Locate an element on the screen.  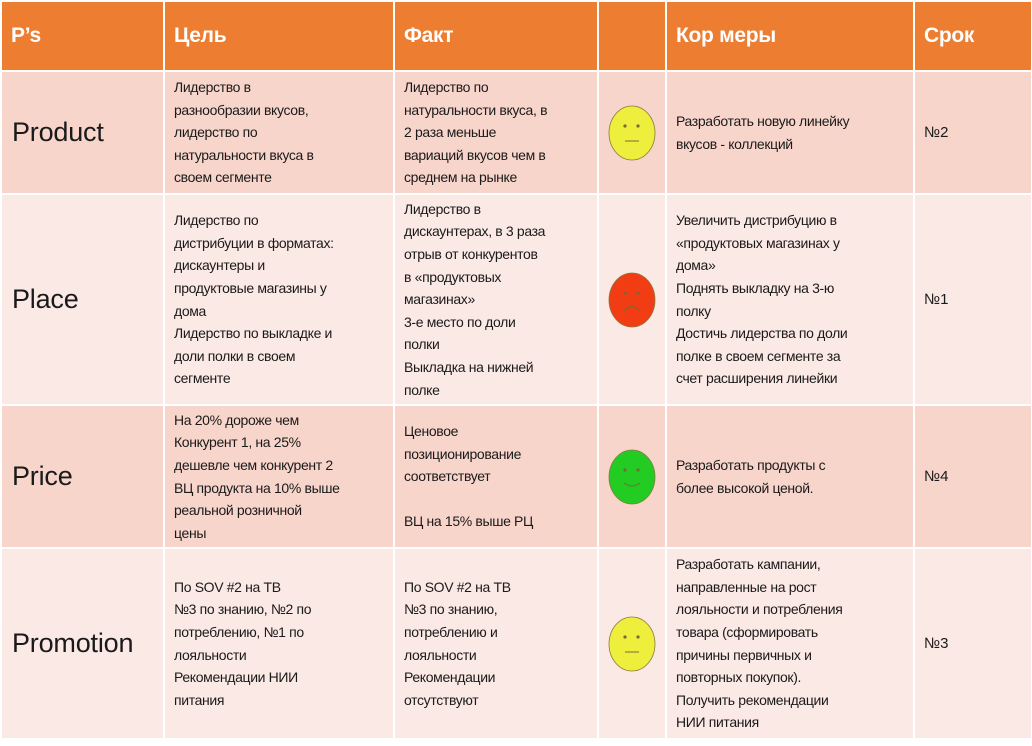
header-row: P’s Цель Факт Кор меры Срок is located at coordinates (516, 36).